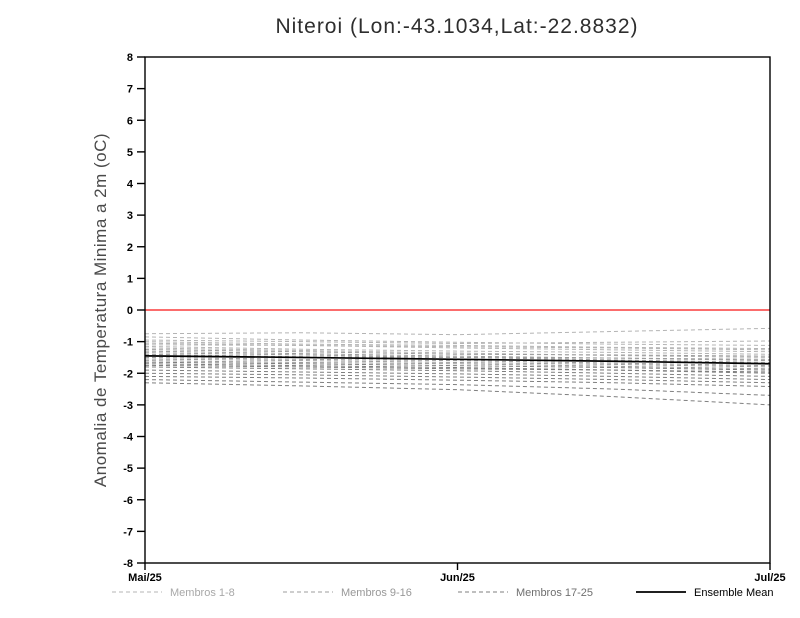 This screenshot has width=800, height=618. I want to click on y-tick-label: -5, so click(128, 469).